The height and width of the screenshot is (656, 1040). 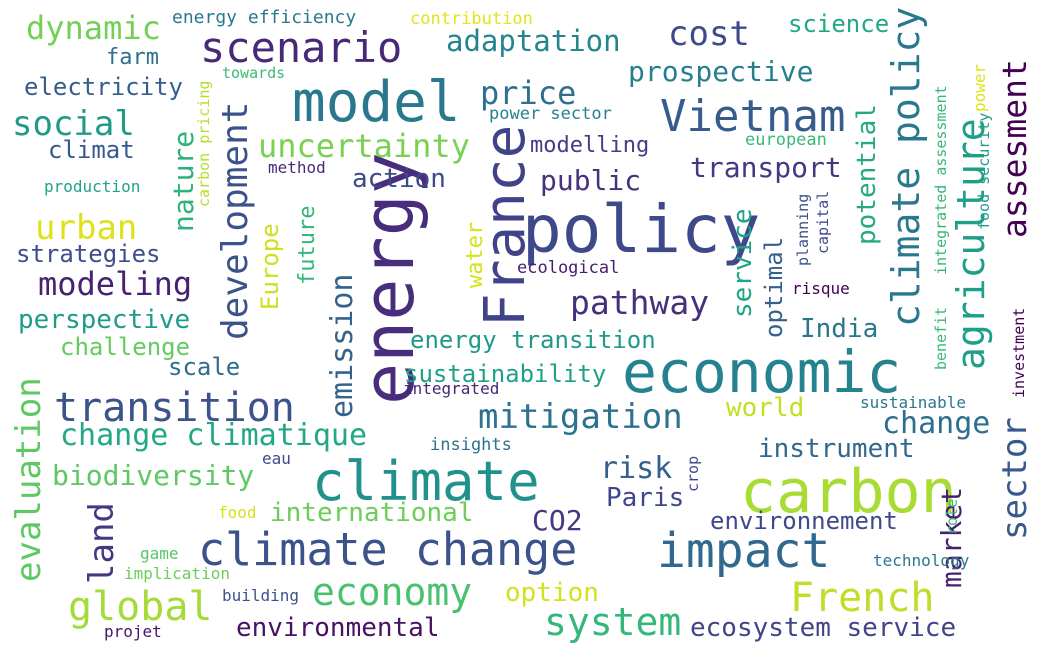 I want to click on word-technology: technology, so click(x=921, y=560).